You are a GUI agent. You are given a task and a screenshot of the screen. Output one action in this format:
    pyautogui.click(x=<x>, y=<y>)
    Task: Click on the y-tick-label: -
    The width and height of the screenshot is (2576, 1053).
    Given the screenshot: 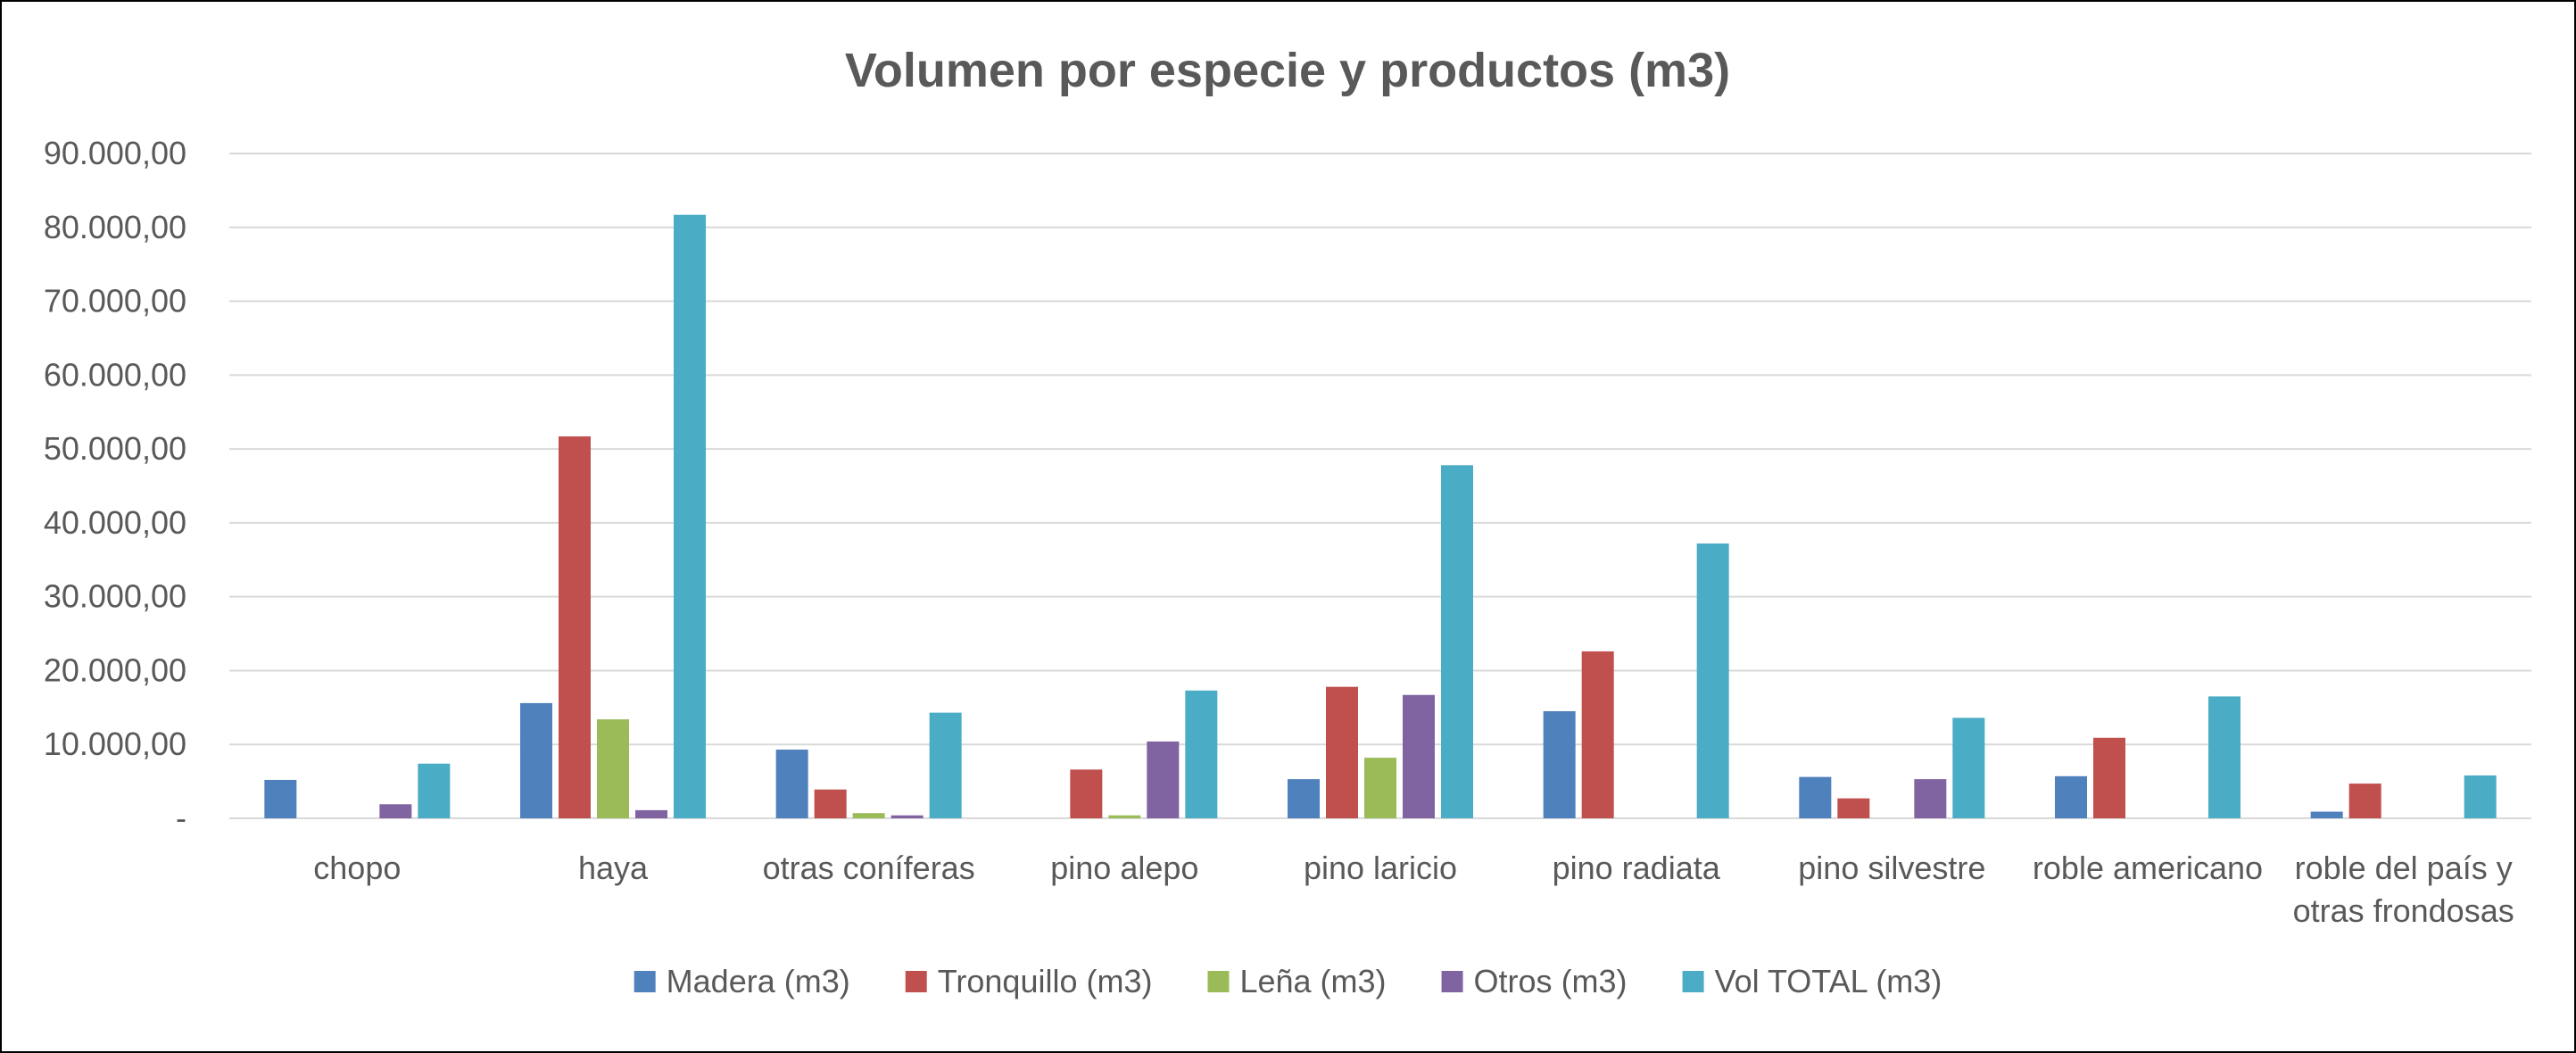 What is the action you would take?
    pyautogui.click(x=181, y=818)
    